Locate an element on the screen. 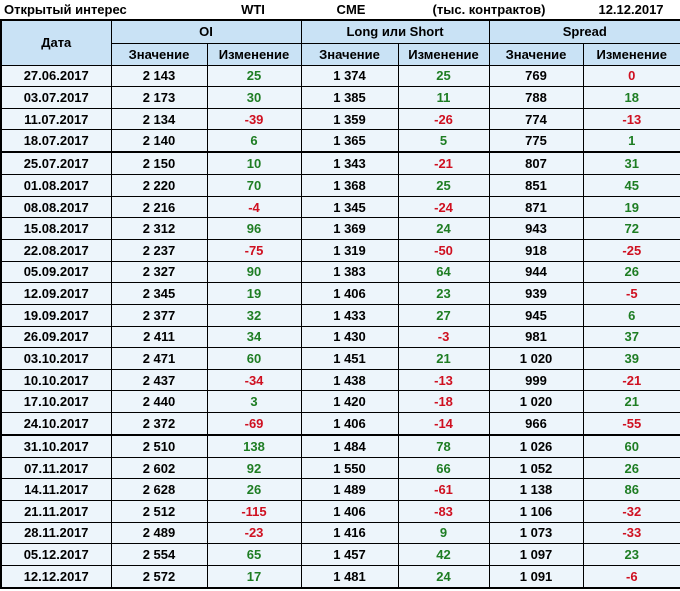 The image size is (680, 591). change-cell: -50 is located at coordinates (443, 250).